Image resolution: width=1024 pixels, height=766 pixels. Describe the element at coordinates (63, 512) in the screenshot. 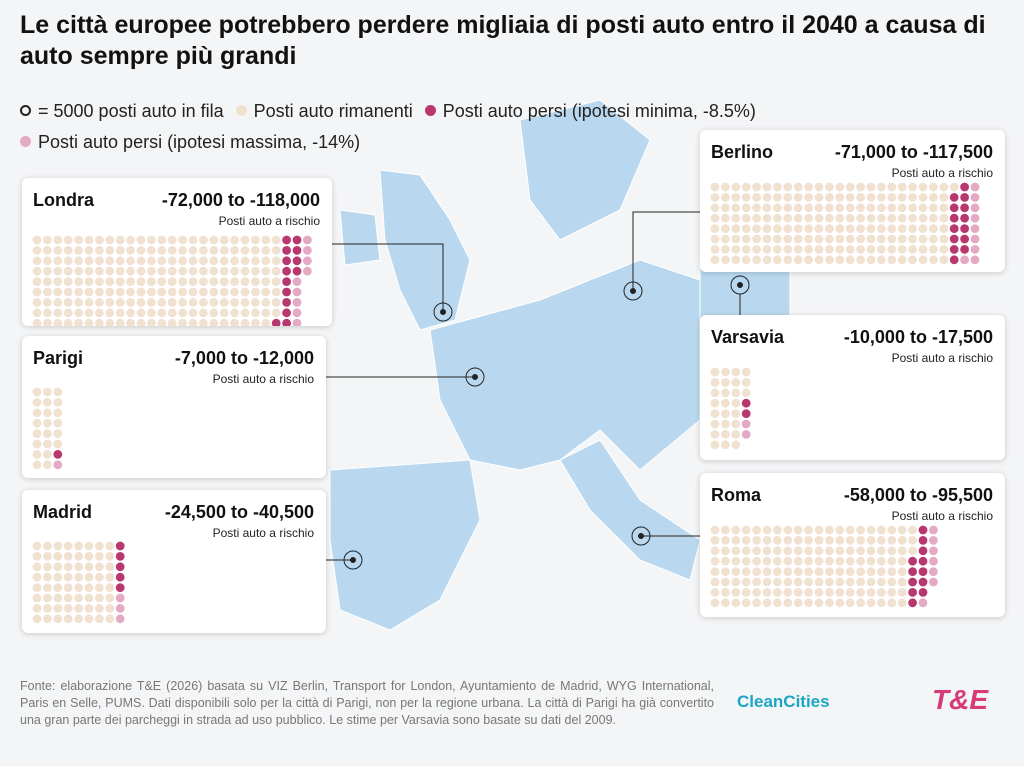

I see `city-name: Madrid` at that location.